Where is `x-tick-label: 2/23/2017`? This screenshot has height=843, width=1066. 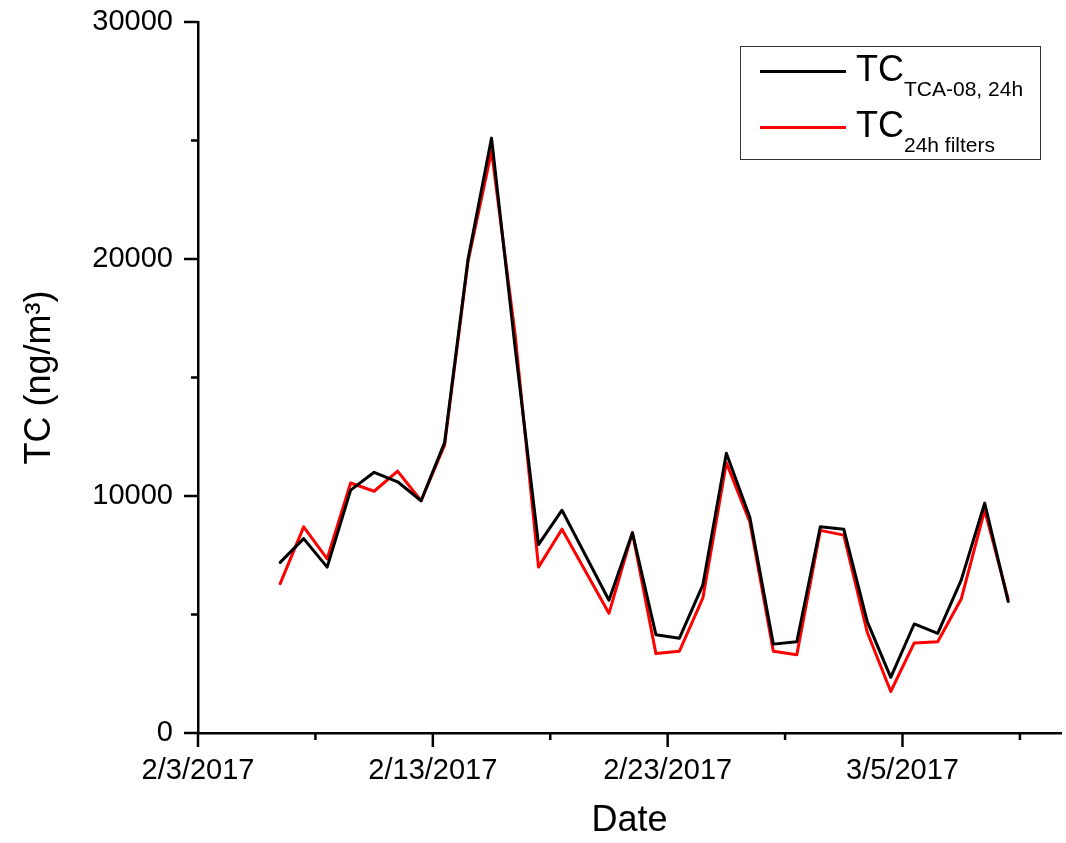
x-tick-label: 2/23/2017 is located at coordinates (668, 769).